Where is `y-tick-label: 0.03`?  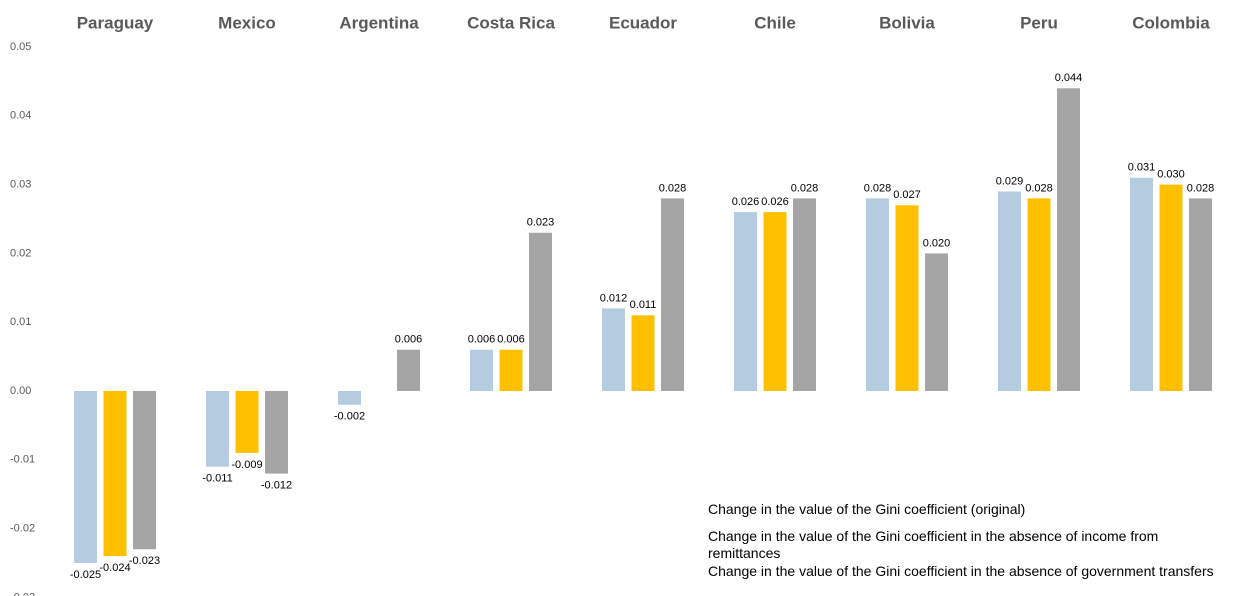
y-tick-label: 0.03 is located at coordinates (20, 185).